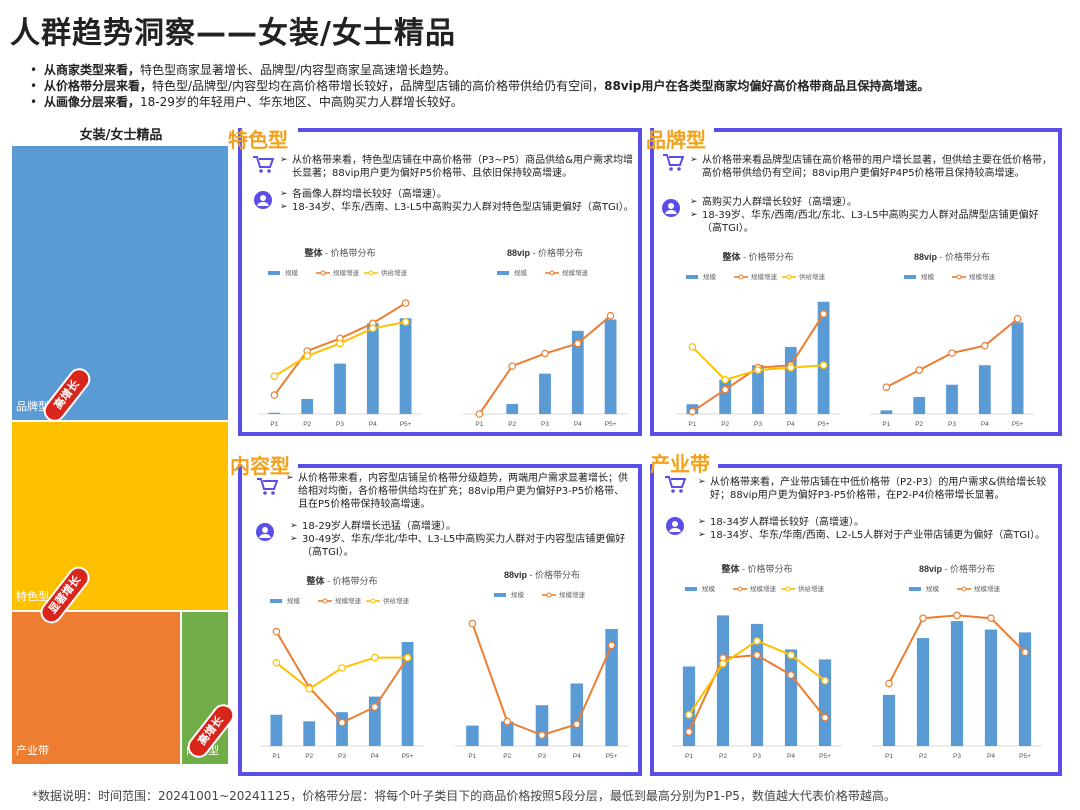 The width and height of the screenshot is (1080, 810). I want to click on treemap-label: 产业带, so click(32, 750).